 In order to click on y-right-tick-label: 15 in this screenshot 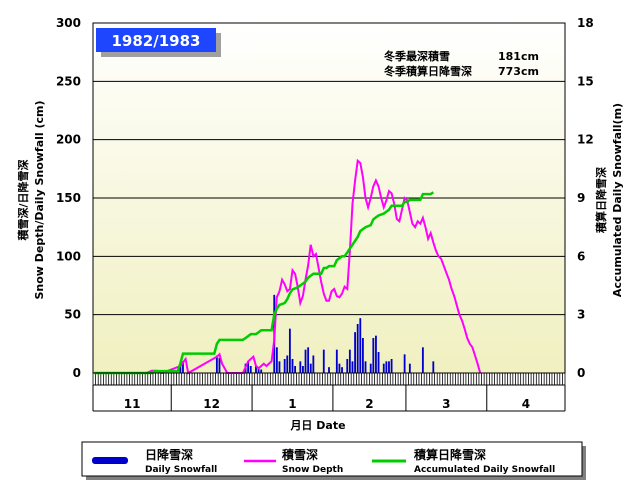, I will do `click(585, 81)`.